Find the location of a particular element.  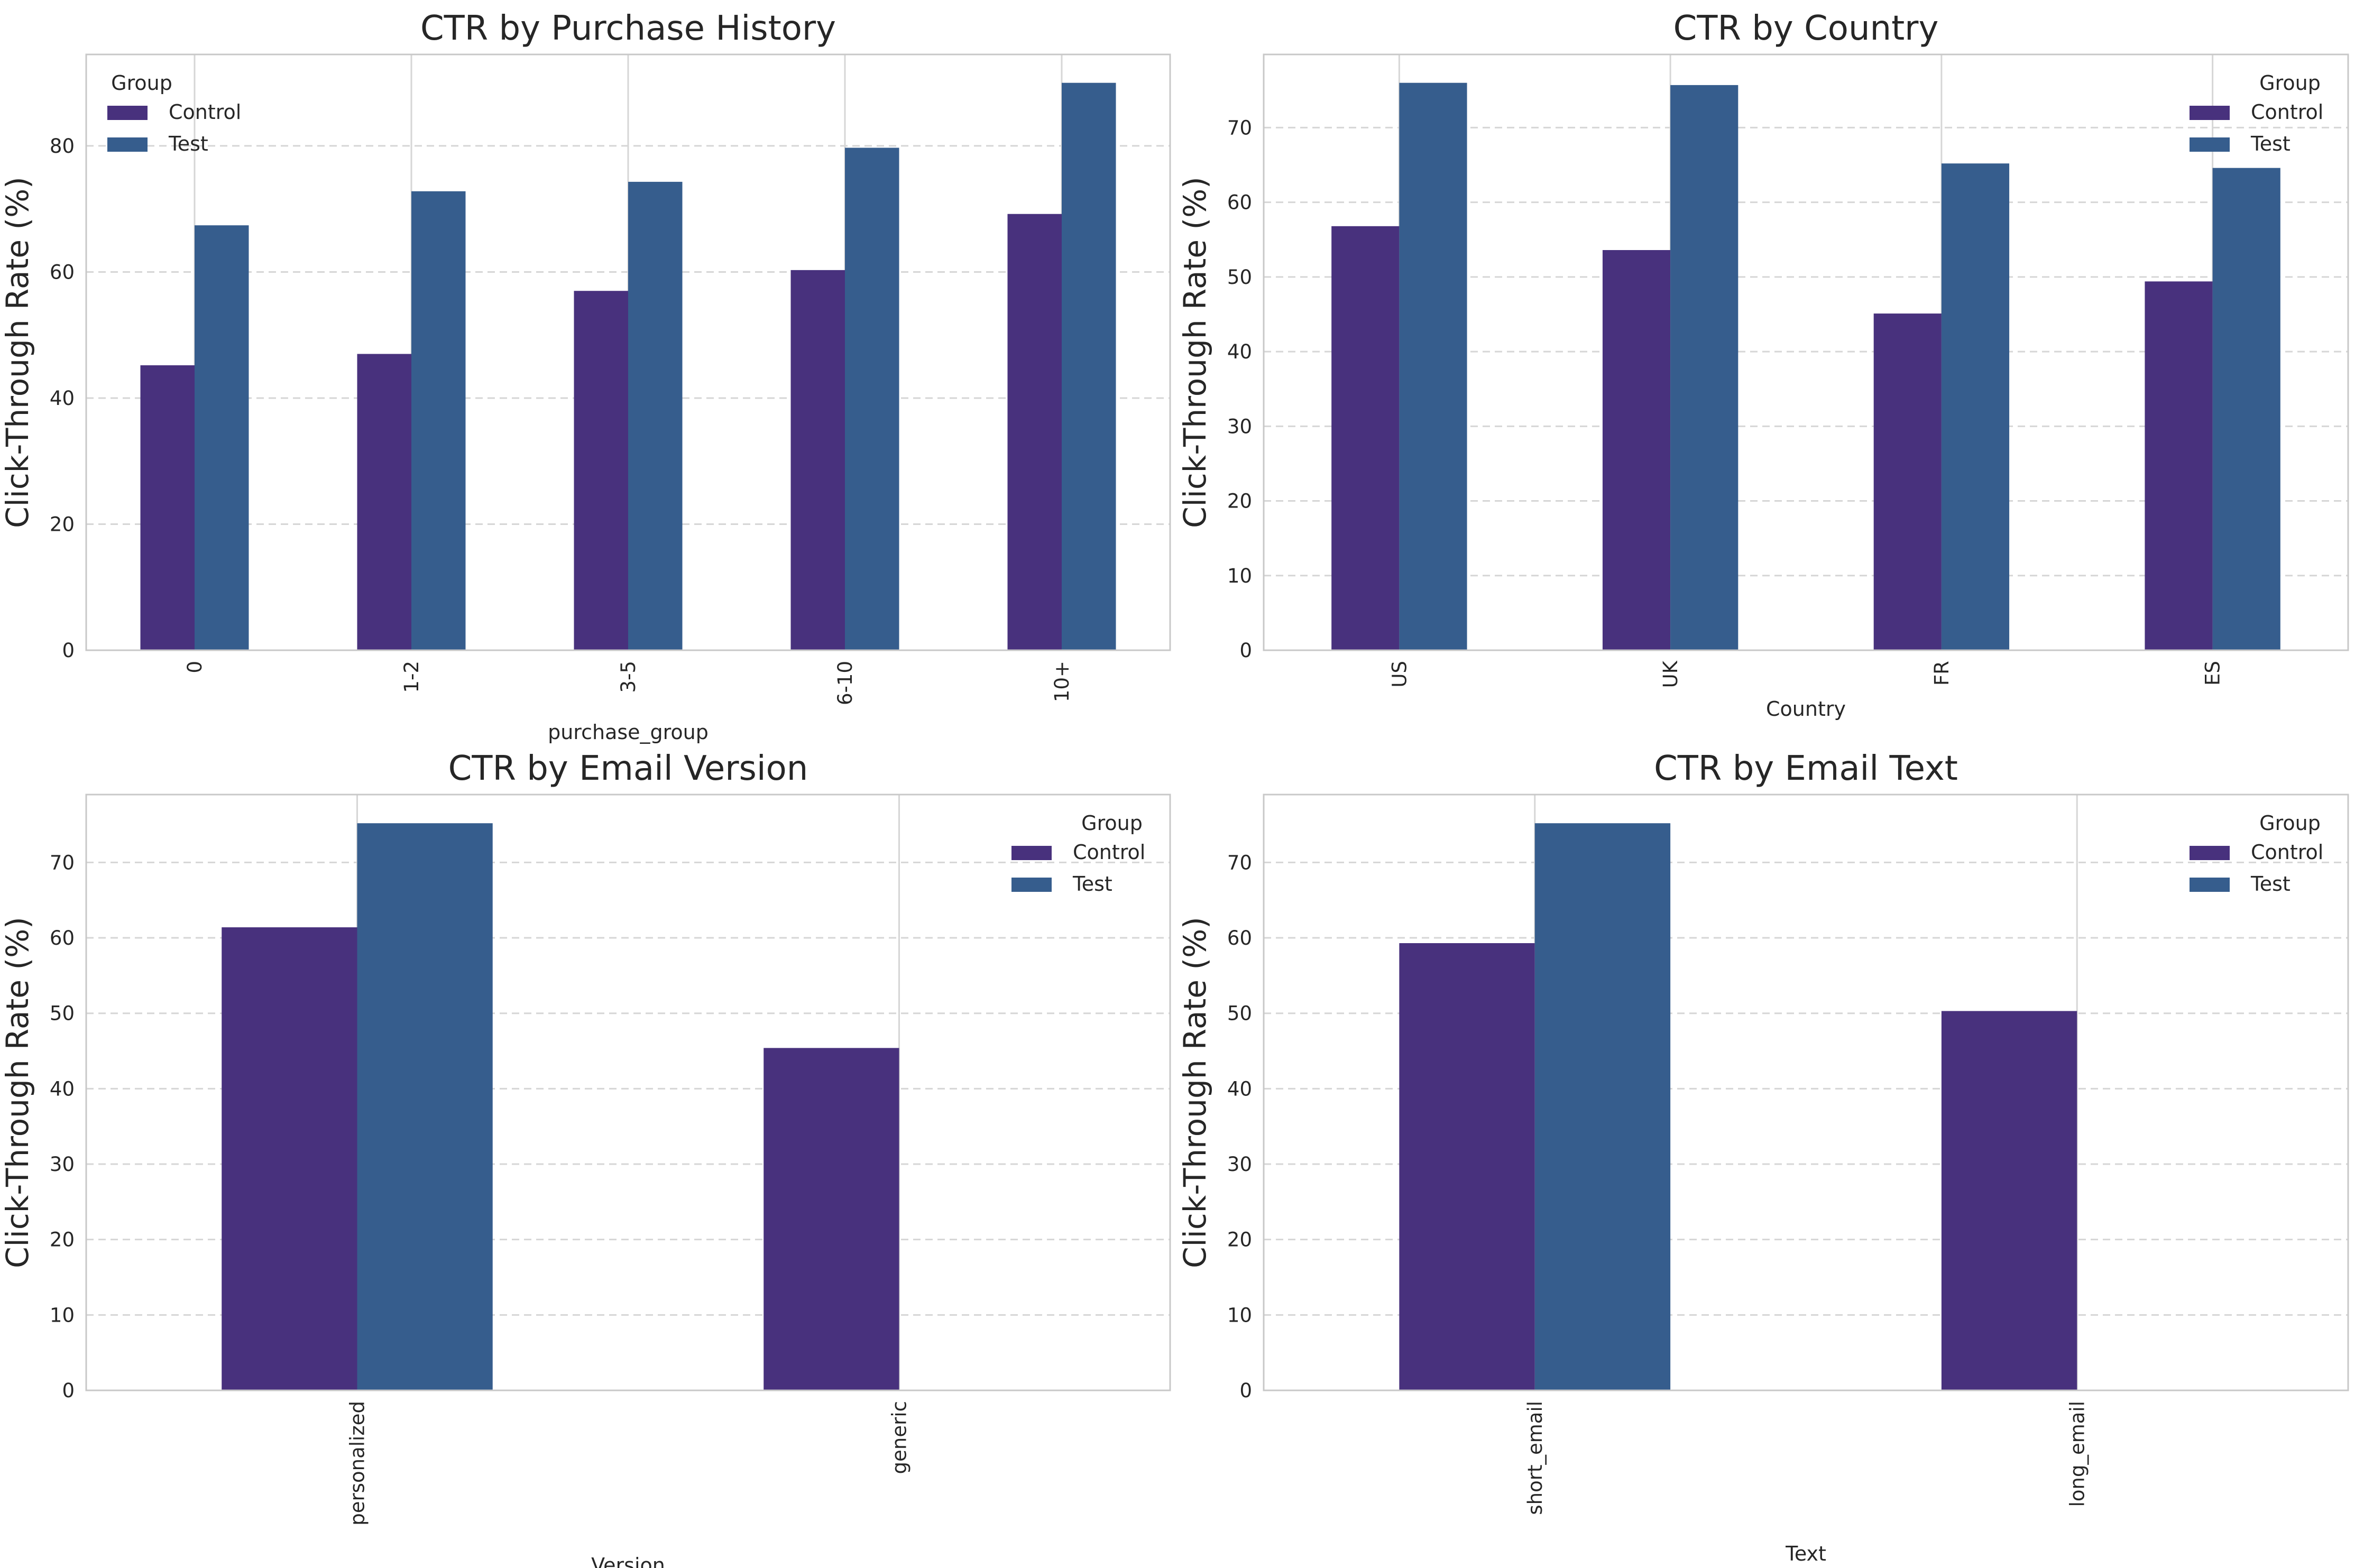

x-axis-label: purchase_group is located at coordinates (628, 732).